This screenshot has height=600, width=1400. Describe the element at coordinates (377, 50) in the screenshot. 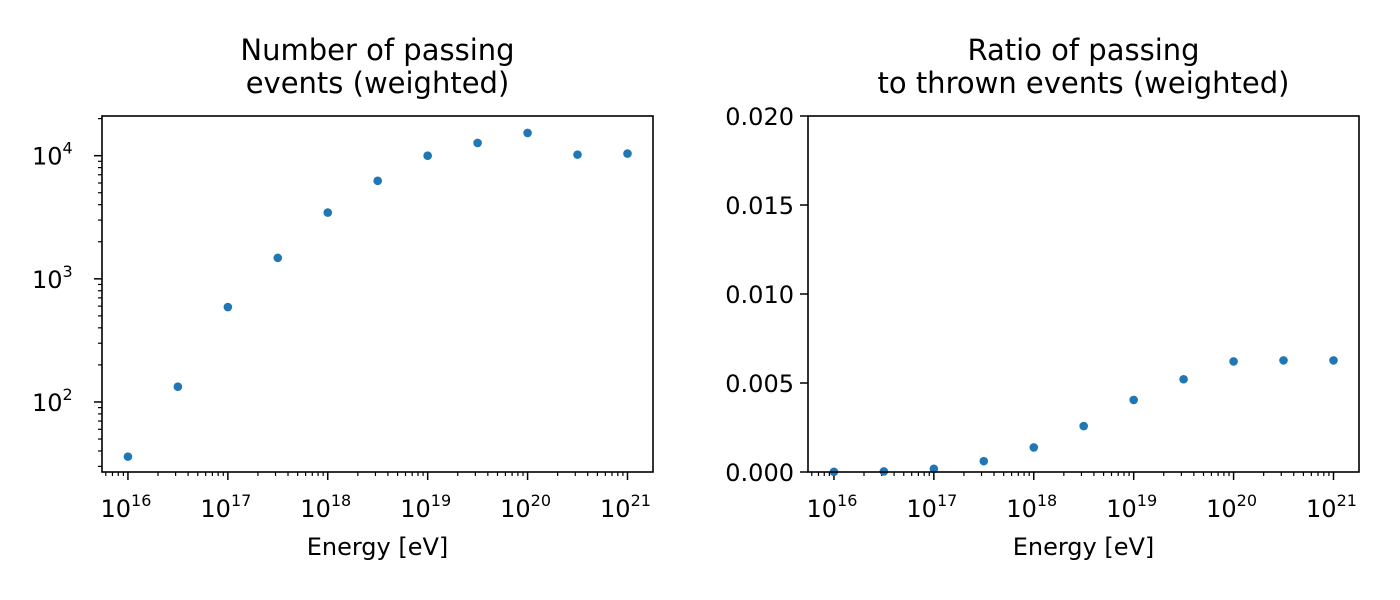

I see `chart-title-line: Number of passing` at that location.